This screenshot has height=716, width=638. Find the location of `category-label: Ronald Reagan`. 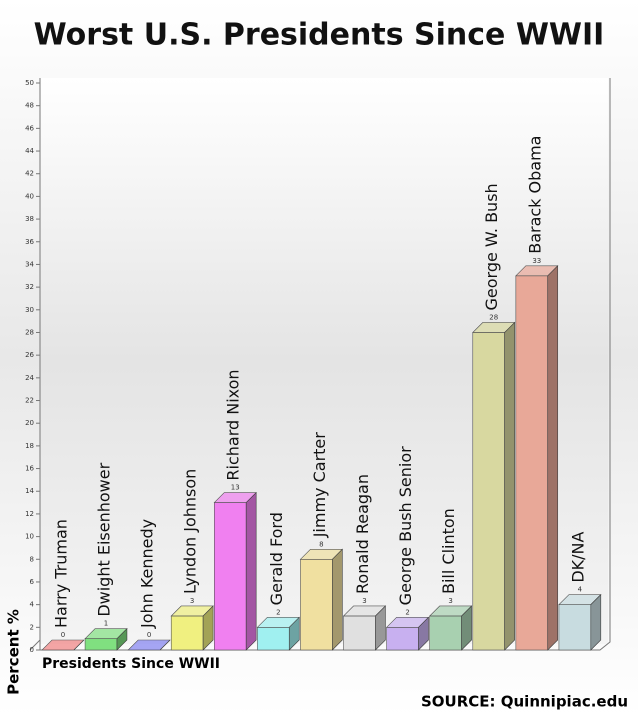

category-label: Ronald Reagan is located at coordinates (362, 534).